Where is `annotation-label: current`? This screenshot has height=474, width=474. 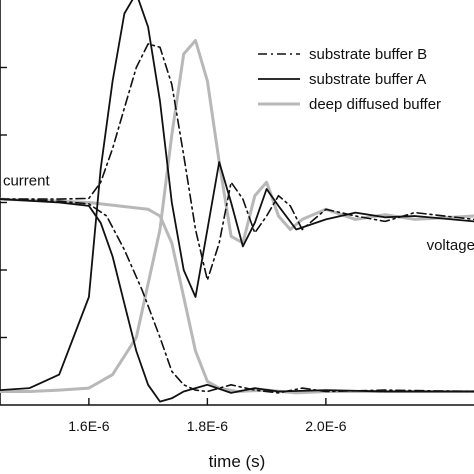 annotation-label: current is located at coordinates (27, 181).